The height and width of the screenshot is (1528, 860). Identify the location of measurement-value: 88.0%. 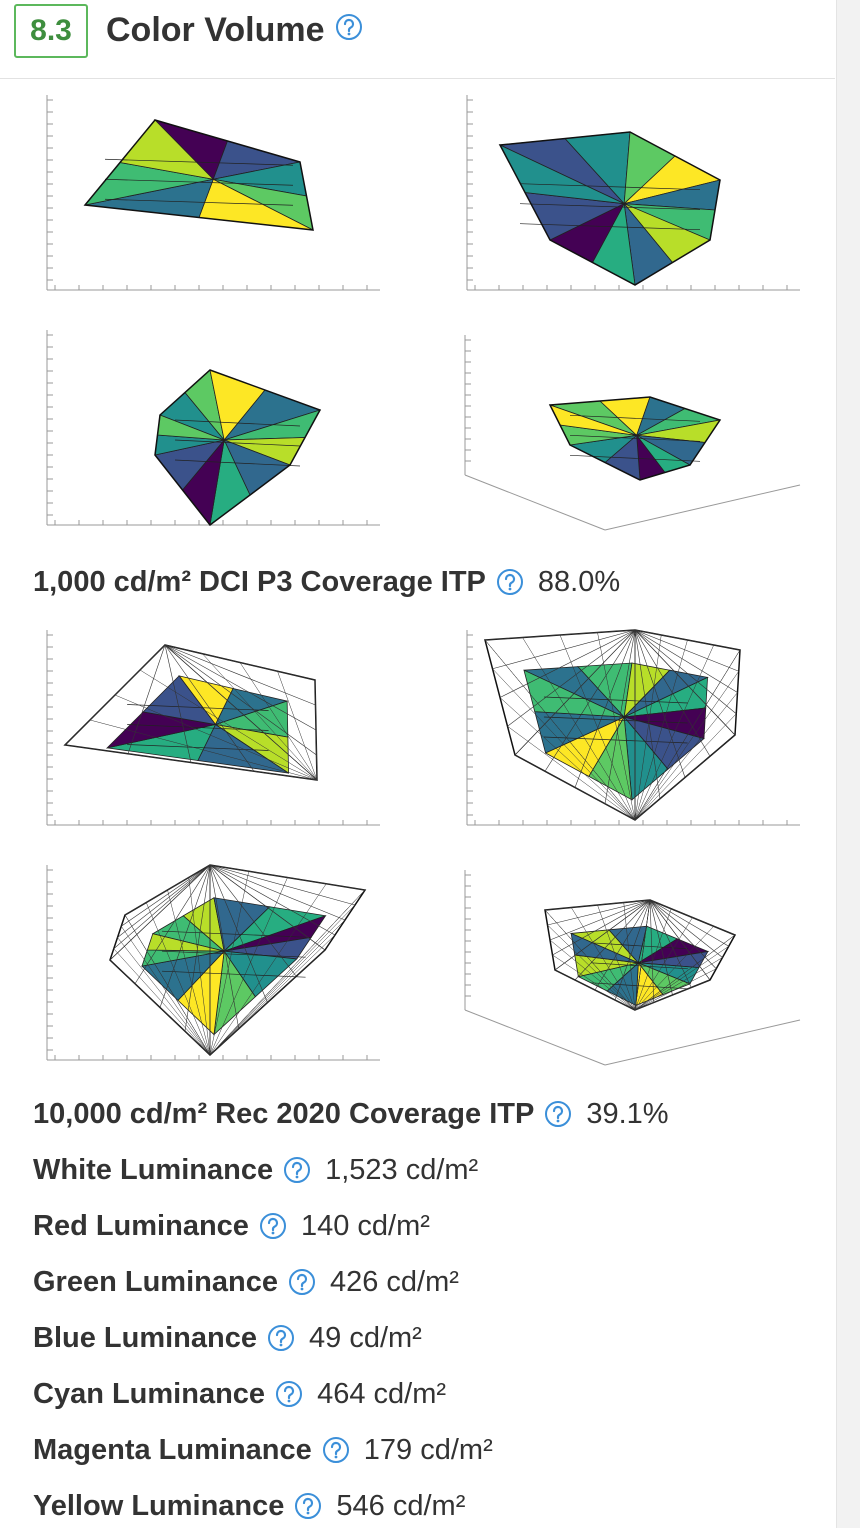
(579, 581).